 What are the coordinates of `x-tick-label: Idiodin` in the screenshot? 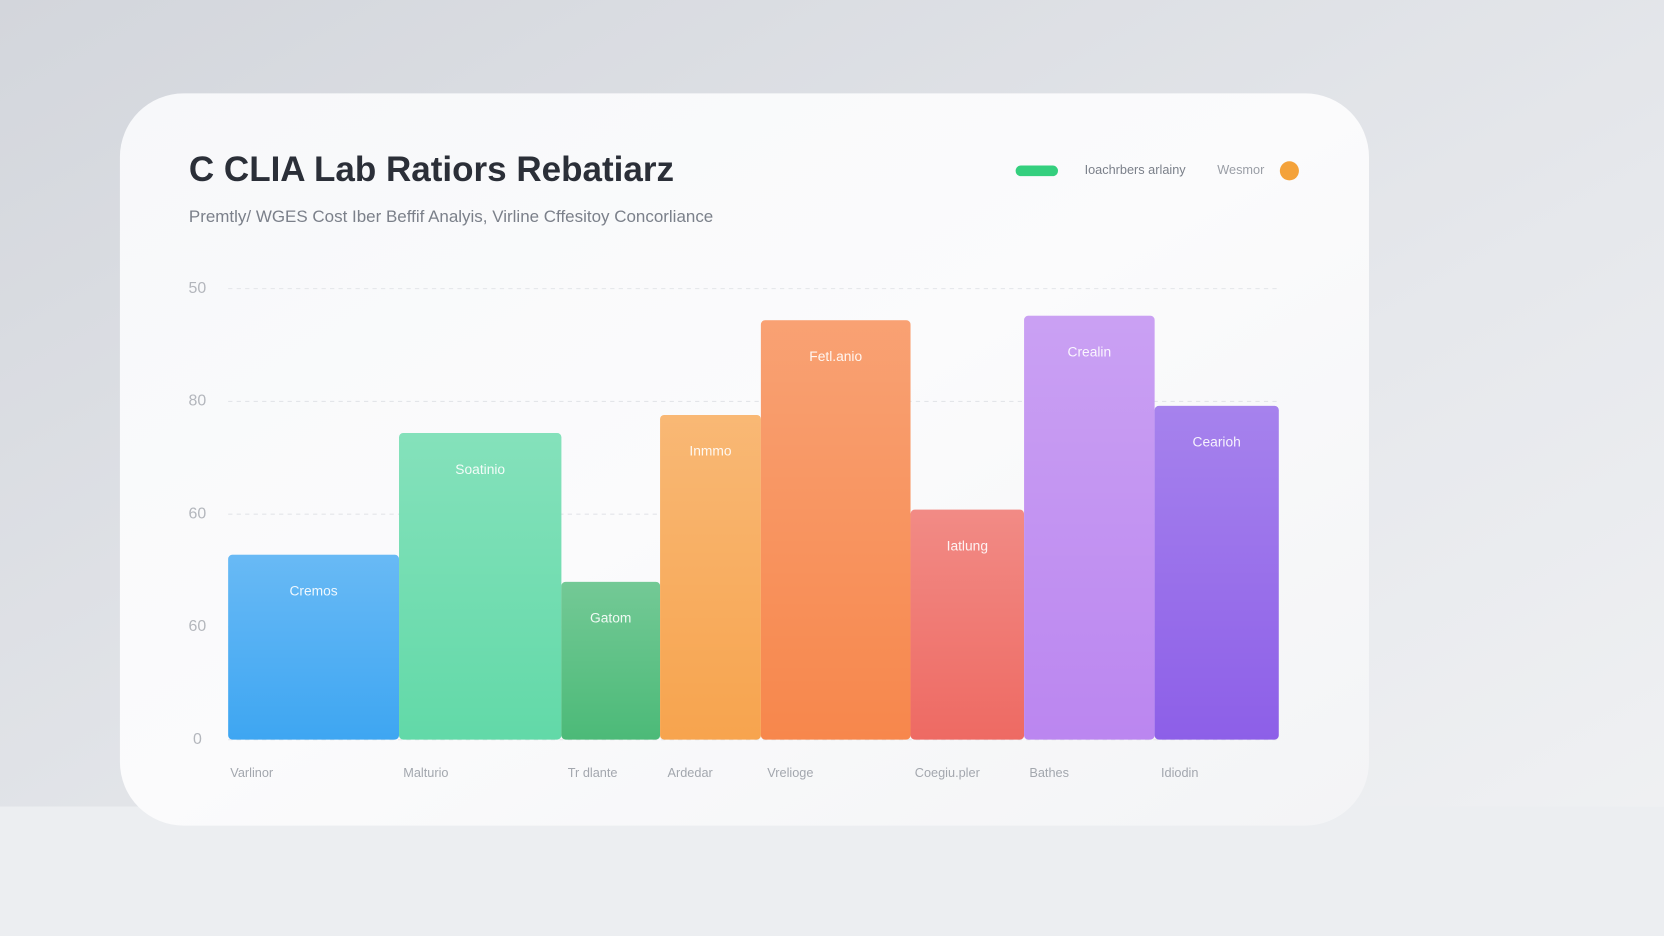 It's located at (1179, 772).